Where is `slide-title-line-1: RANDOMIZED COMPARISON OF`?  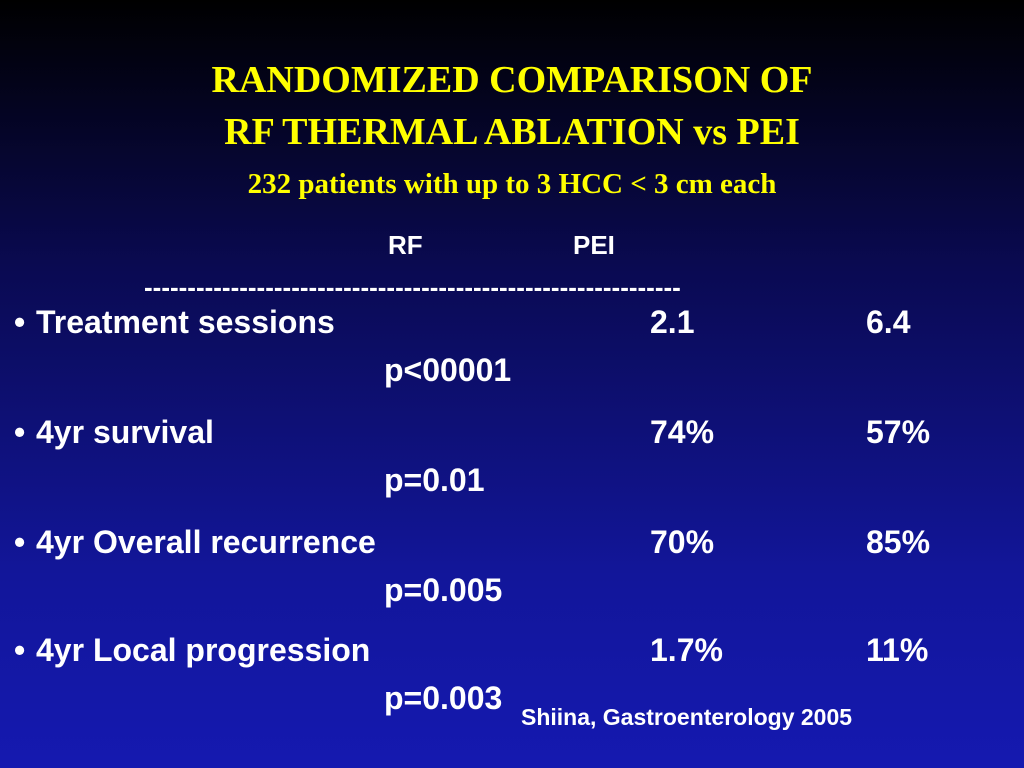 slide-title-line-1: RANDOMIZED COMPARISON OF is located at coordinates (512, 80).